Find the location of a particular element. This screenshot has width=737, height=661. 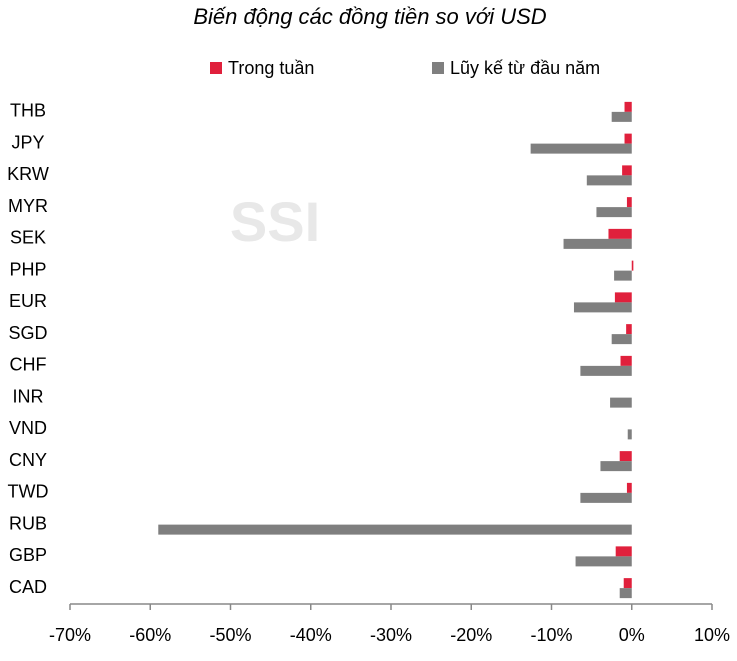

y-tick-label: GBP is located at coordinates (28, 555).